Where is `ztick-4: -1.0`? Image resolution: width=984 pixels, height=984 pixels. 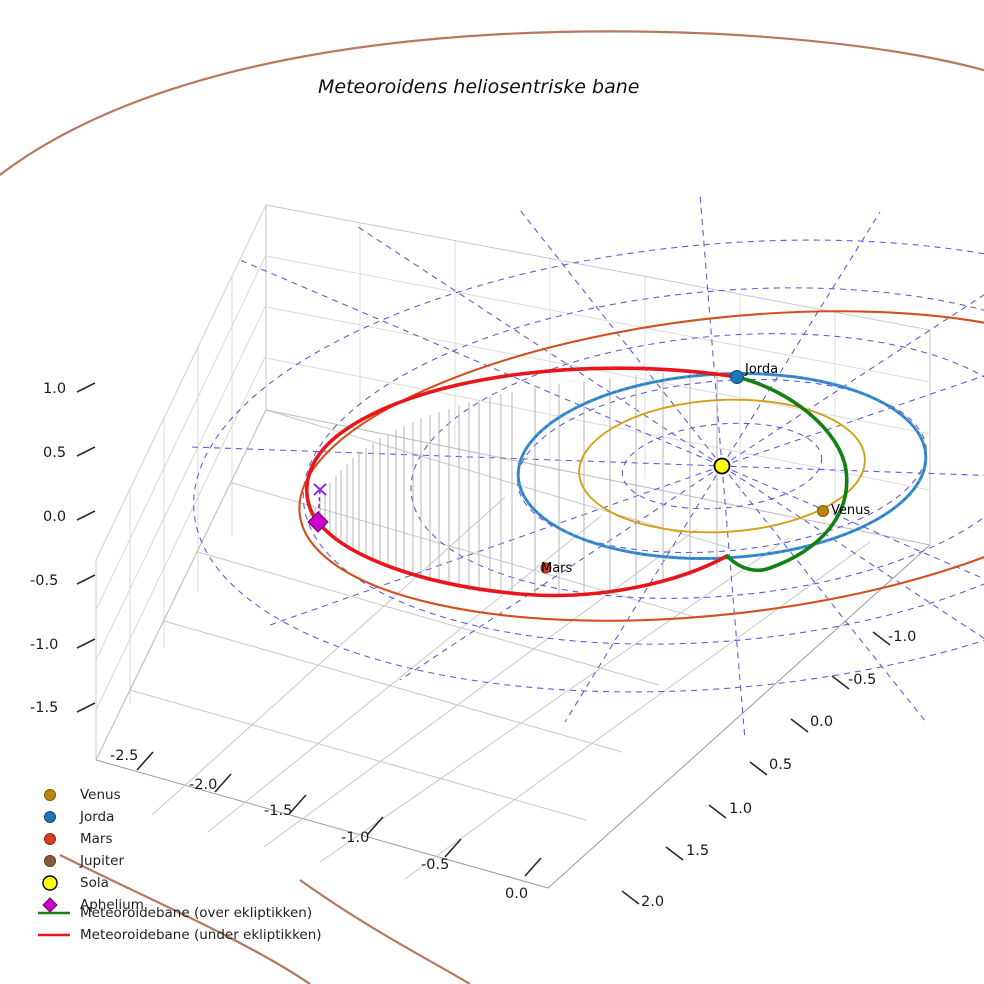 ztick-4: -1.0 is located at coordinates (44, 645).